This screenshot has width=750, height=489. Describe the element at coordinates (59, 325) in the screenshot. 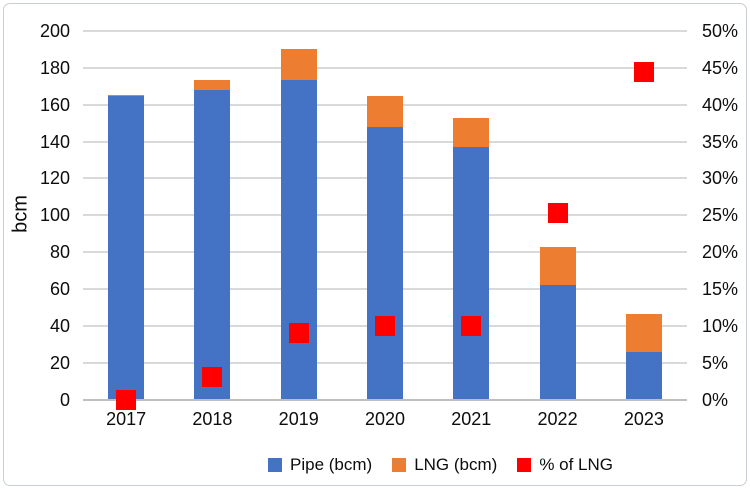

I see `left-axis-tick-label: 40` at that location.